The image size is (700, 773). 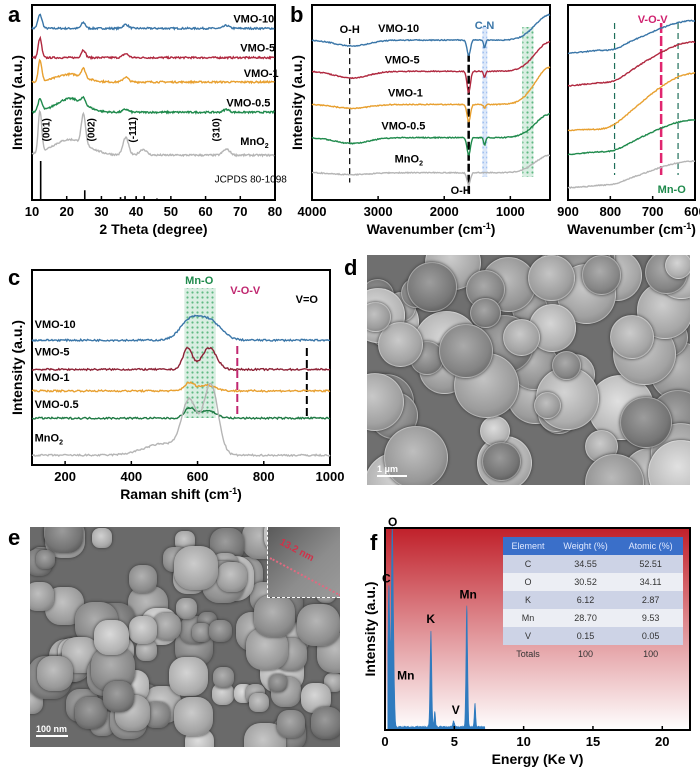 I want to click on hkl-label: (310), so click(x=216, y=129).